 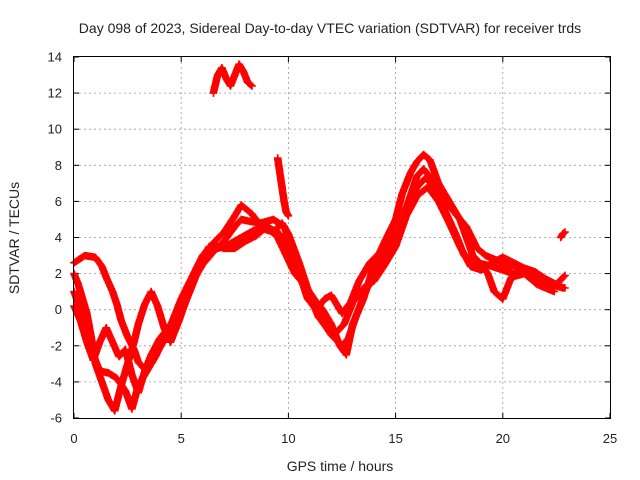 I want to click on x-tick-label: 15, so click(x=395, y=438).